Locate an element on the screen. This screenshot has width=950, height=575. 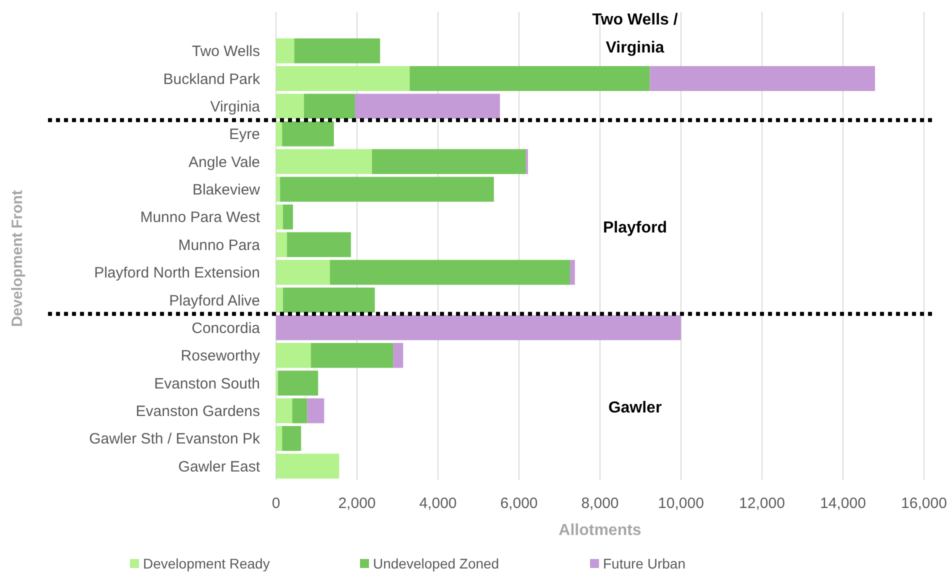
x-tick-label: 8,000 is located at coordinates (600, 503).